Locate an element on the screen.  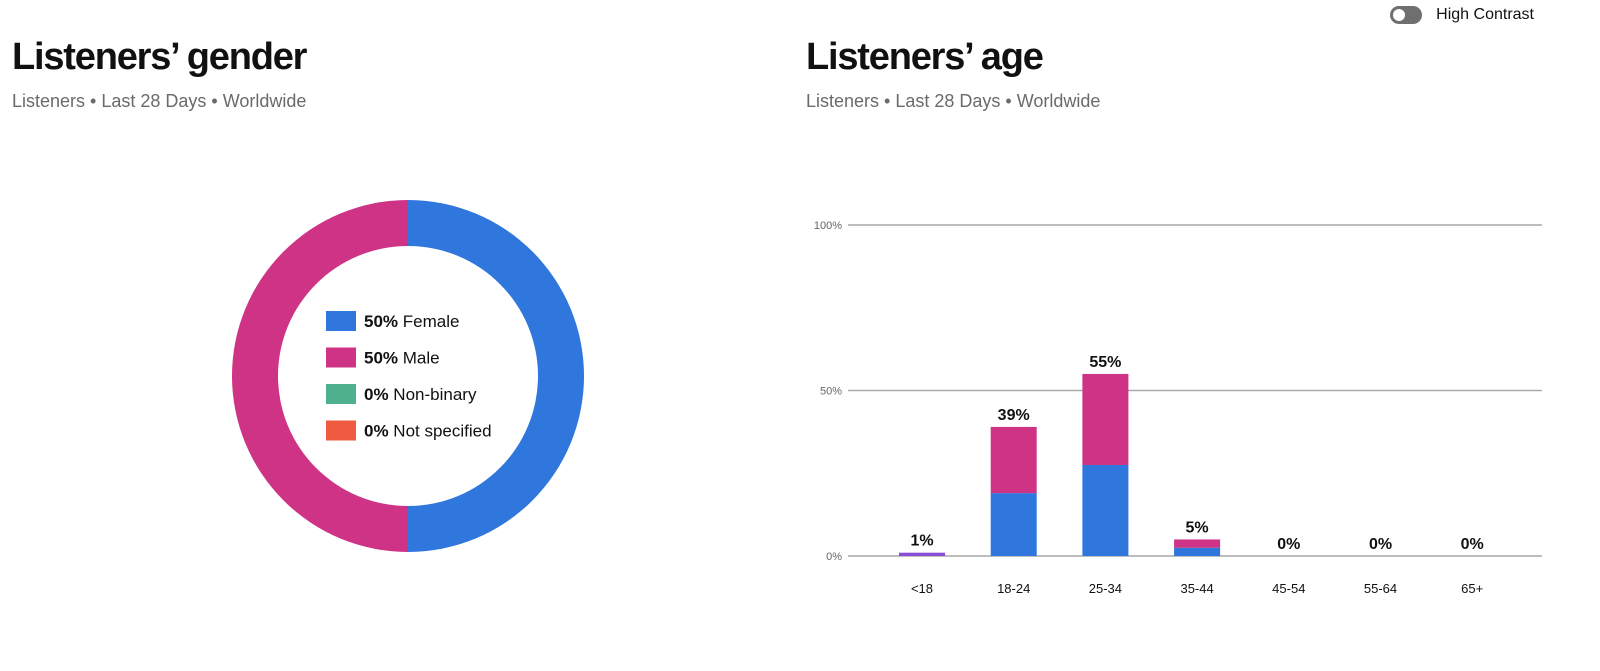
legend-swatch-not-specified is located at coordinates (341, 430).